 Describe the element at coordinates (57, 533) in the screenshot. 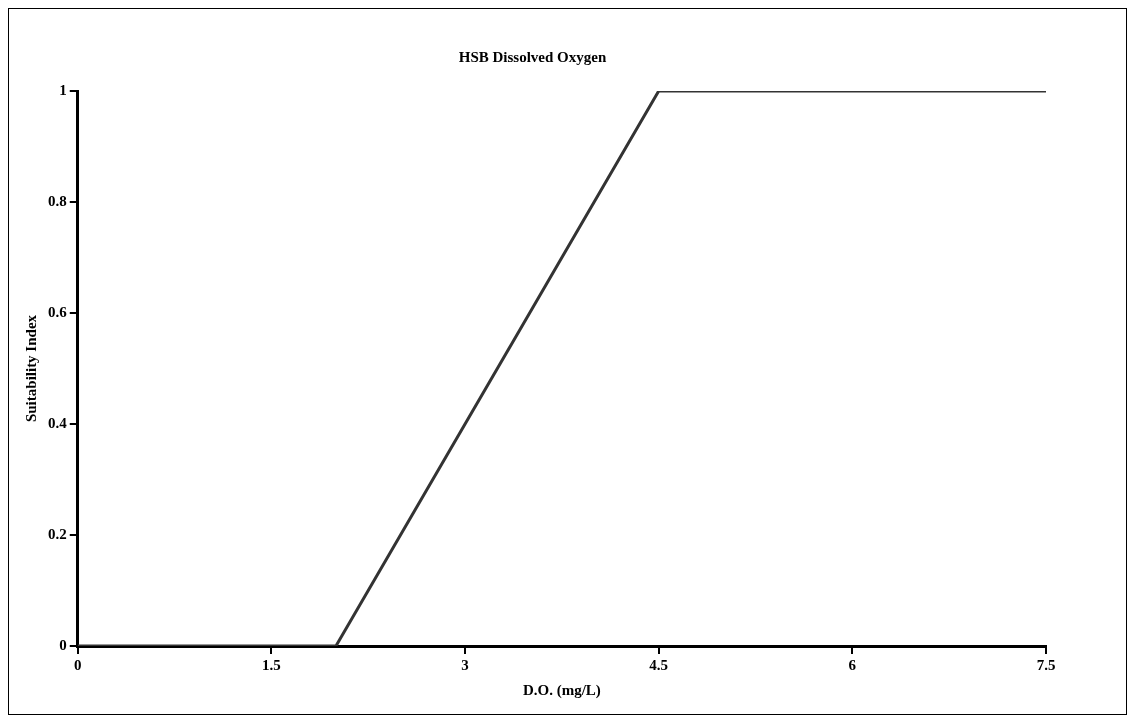

I see `y-tick-label: 0.2` at that location.